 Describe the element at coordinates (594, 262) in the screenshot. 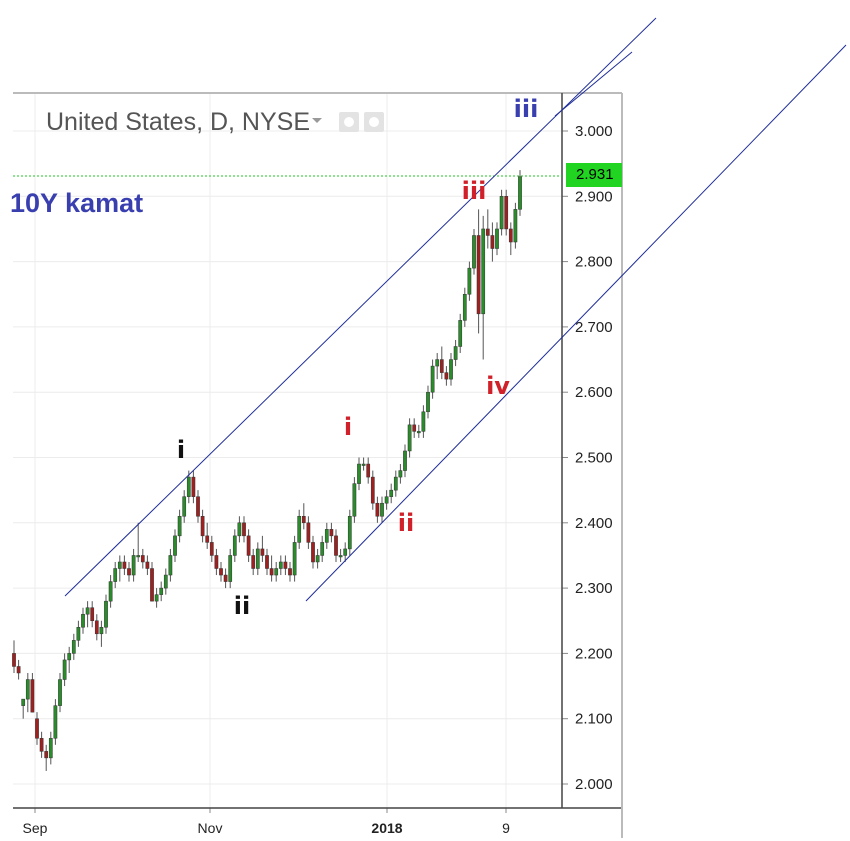

I see `y-tick-label: 2.800` at that location.